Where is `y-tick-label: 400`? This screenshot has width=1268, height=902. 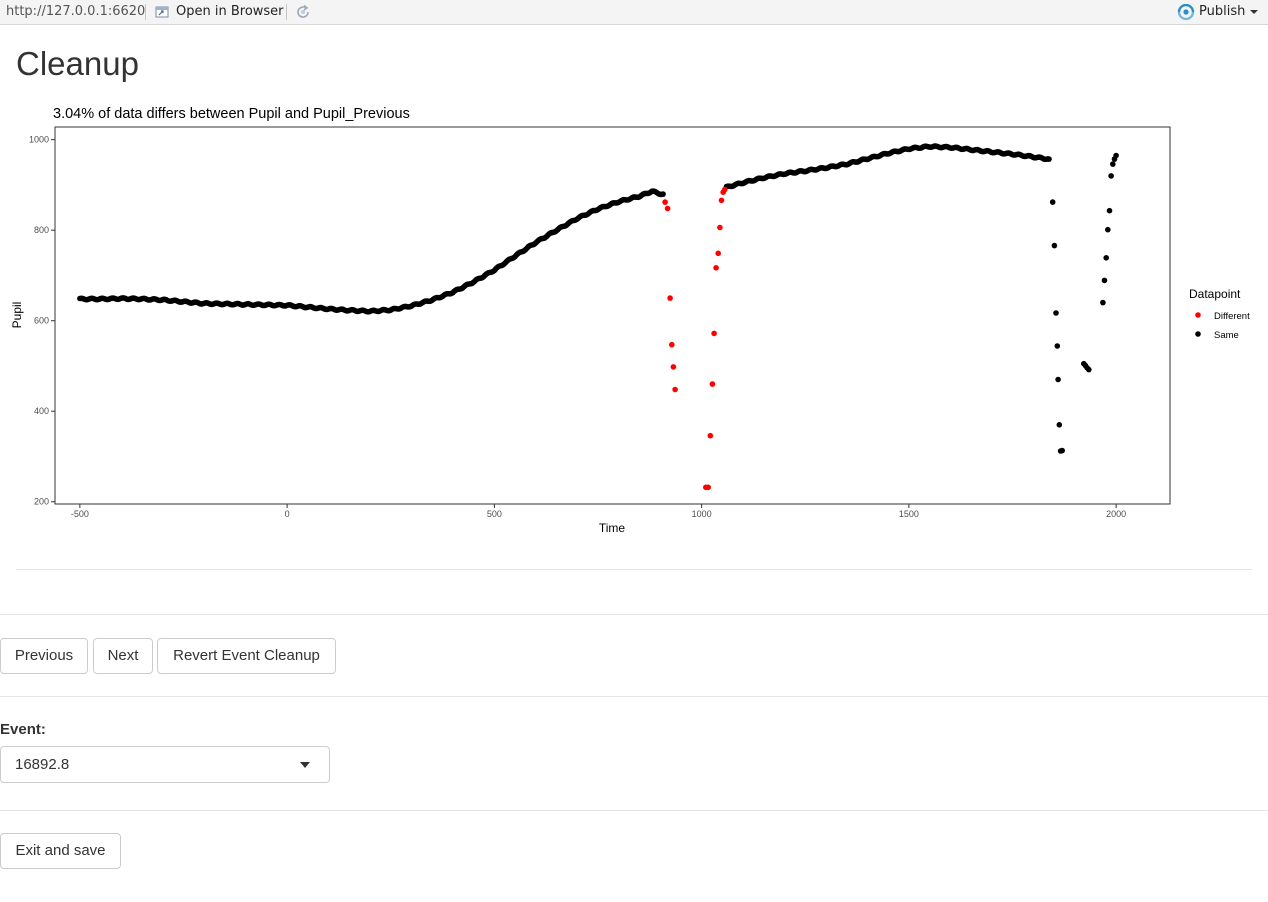 y-tick-label: 400 is located at coordinates (41, 411).